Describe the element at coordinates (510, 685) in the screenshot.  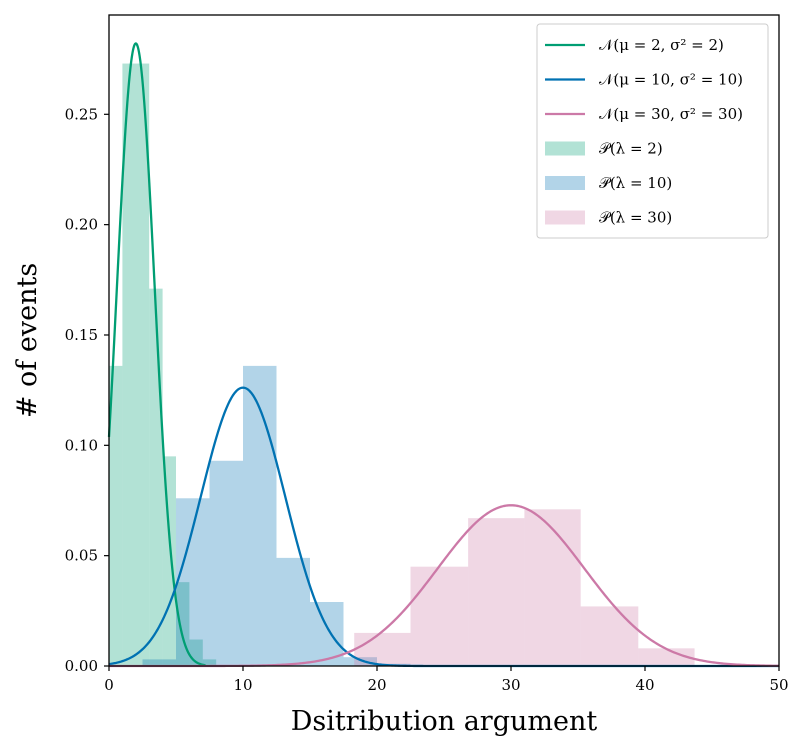
I see `x-tick-label: 30` at that location.